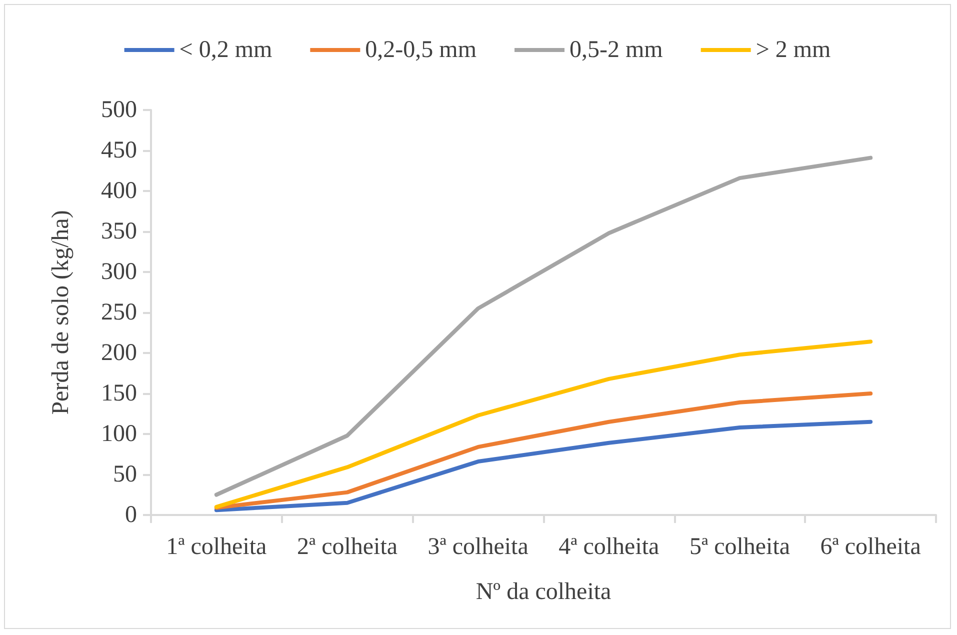  I want to click on legend-label: > 2 mm, so click(794, 50).